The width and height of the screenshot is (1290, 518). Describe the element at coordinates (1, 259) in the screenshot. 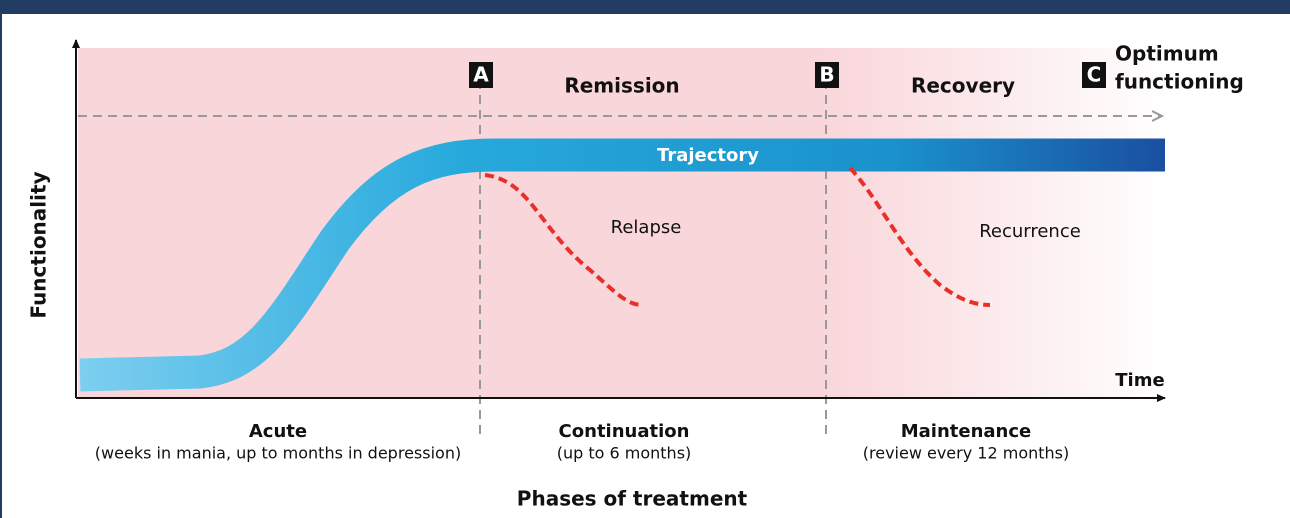

I see `left-border` at that location.